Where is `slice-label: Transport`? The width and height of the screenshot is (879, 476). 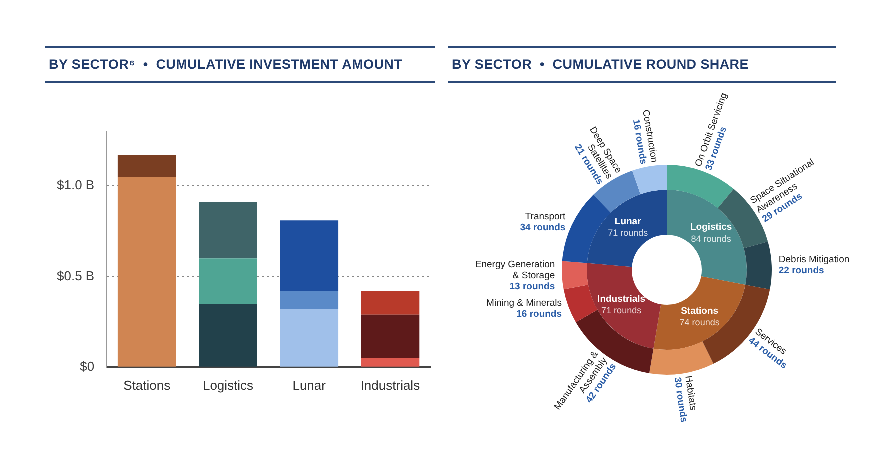
slice-label: Transport is located at coordinates (545, 216).